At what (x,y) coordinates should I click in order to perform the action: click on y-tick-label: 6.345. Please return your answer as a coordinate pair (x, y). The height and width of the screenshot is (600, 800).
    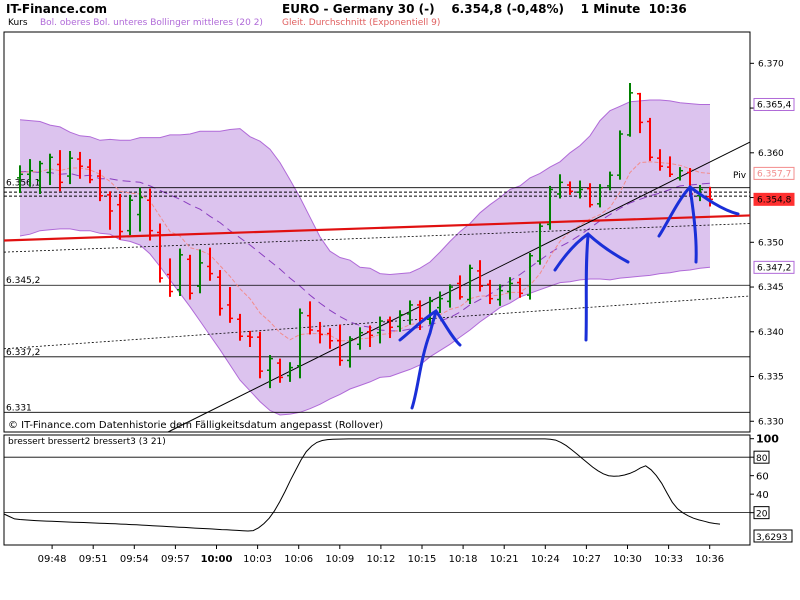
    Looking at the image, I should click on (771, 288).